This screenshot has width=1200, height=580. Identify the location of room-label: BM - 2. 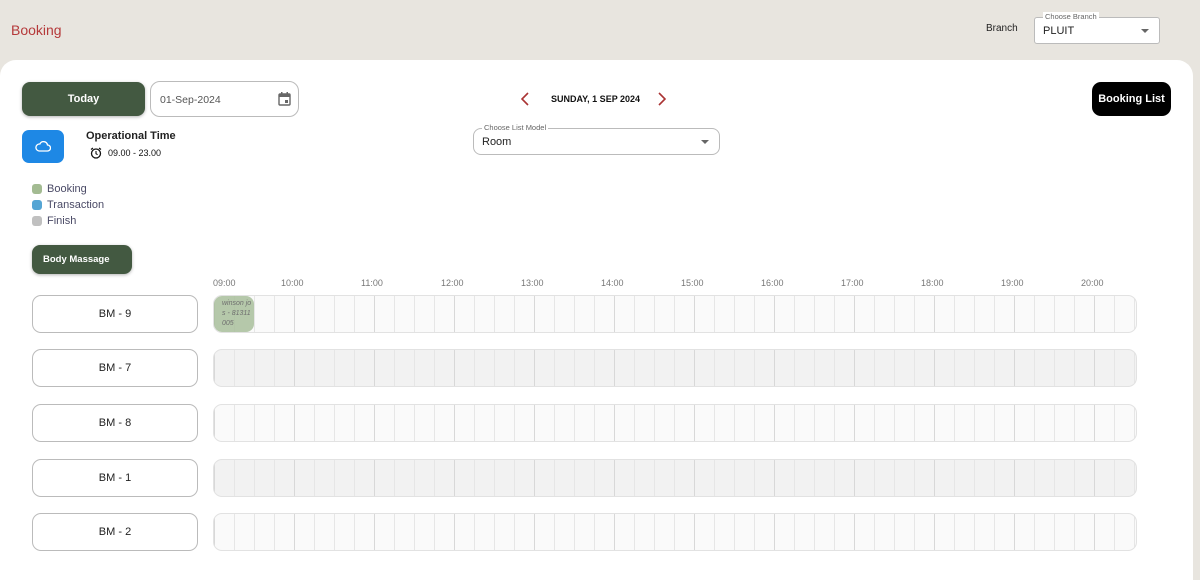
(115, 532).